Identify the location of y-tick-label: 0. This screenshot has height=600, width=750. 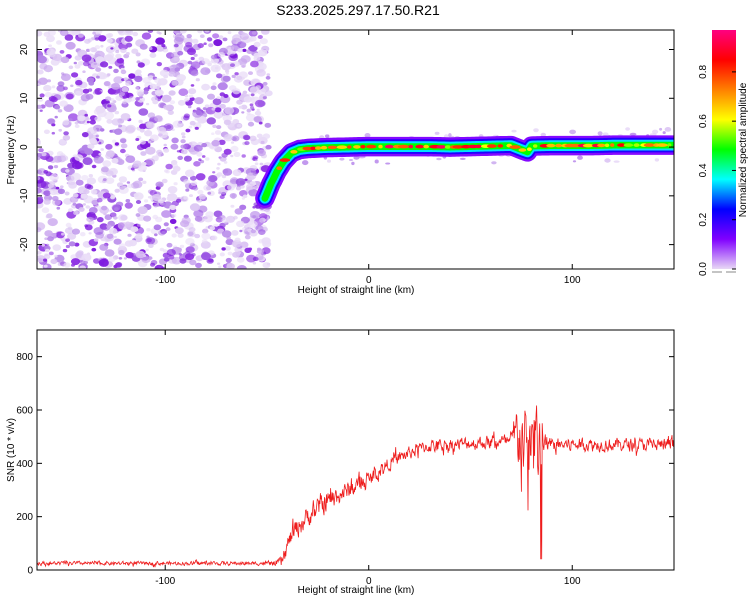
(24, 147).